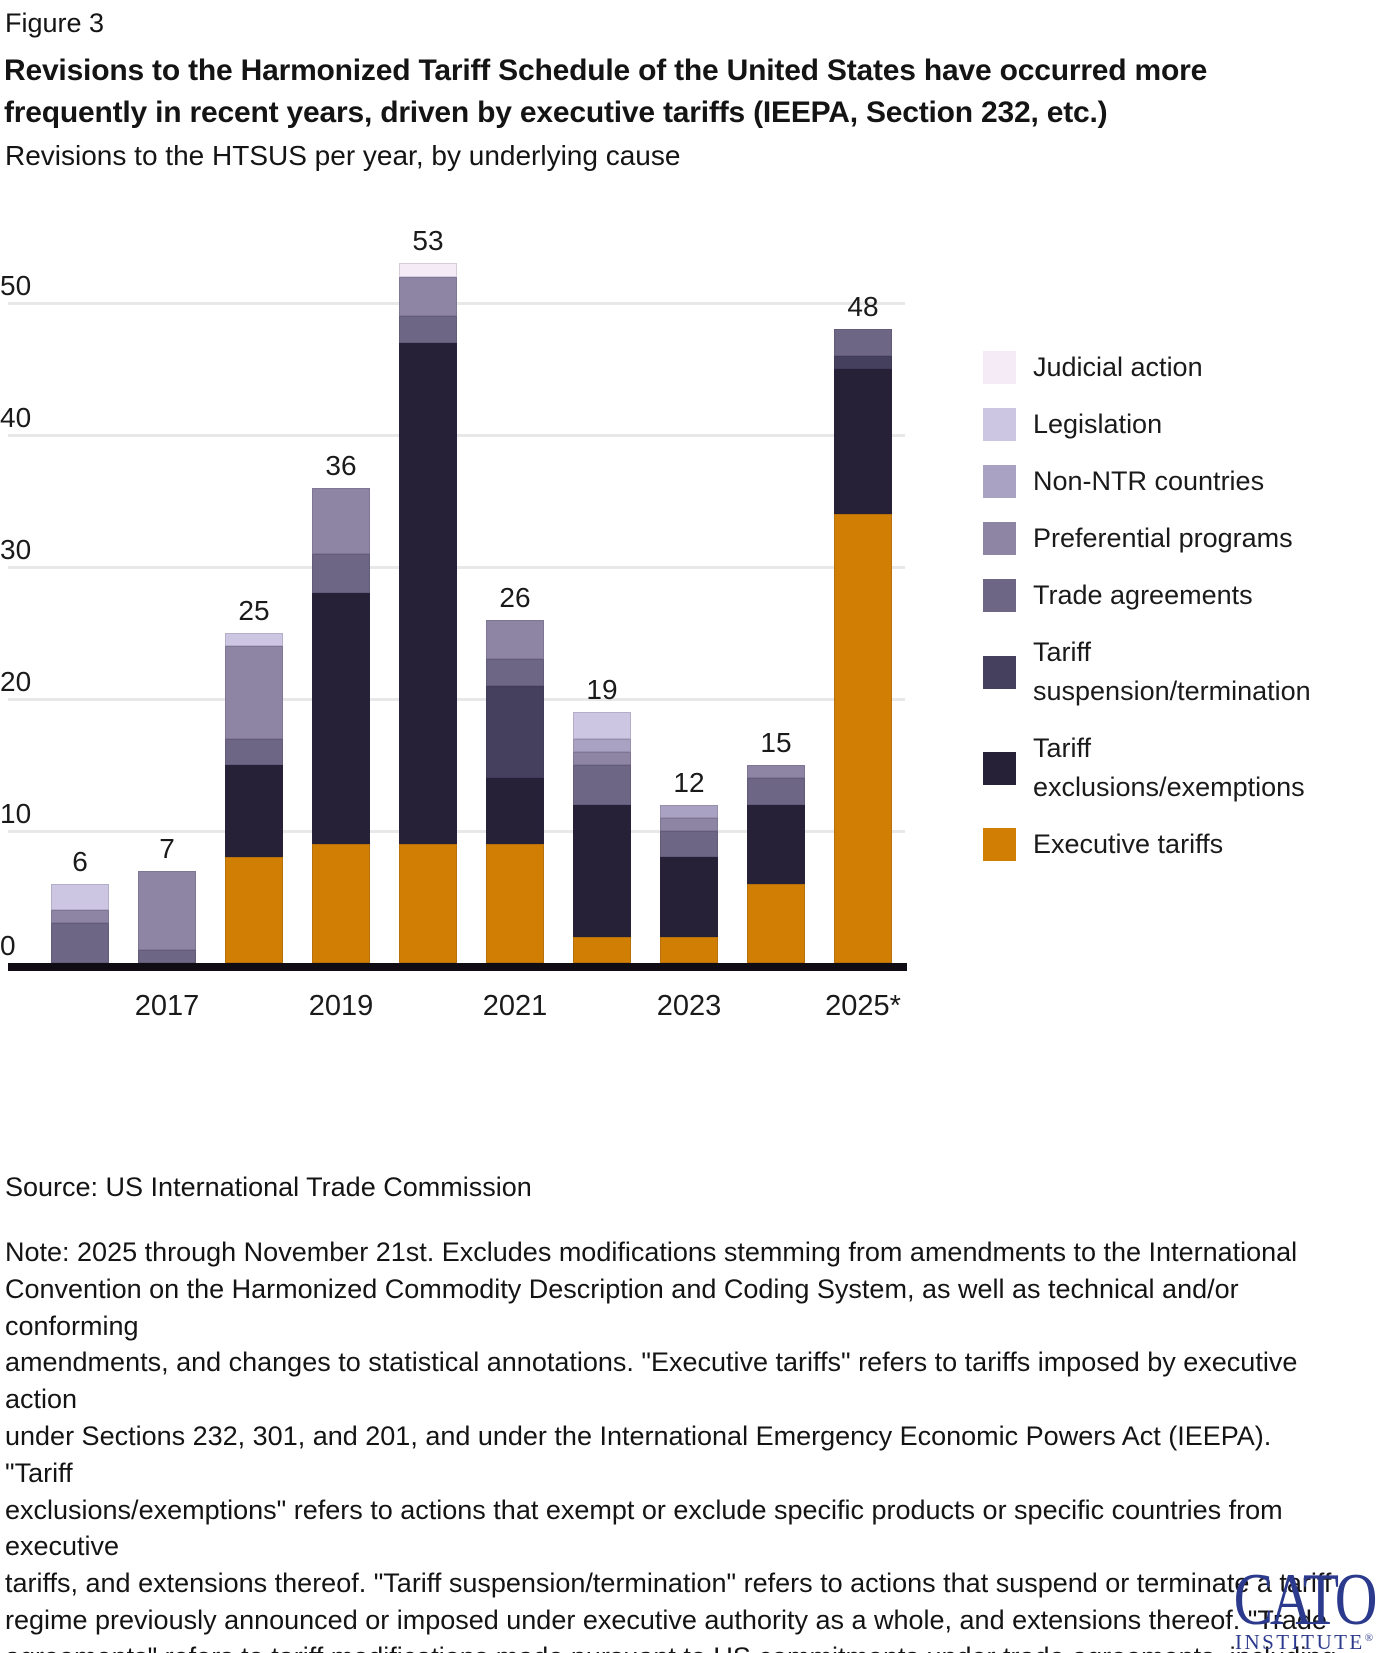  Describe the element at coordinates (863, 307) in the screenshot. I see `bar-total-2025: 48` at that location.